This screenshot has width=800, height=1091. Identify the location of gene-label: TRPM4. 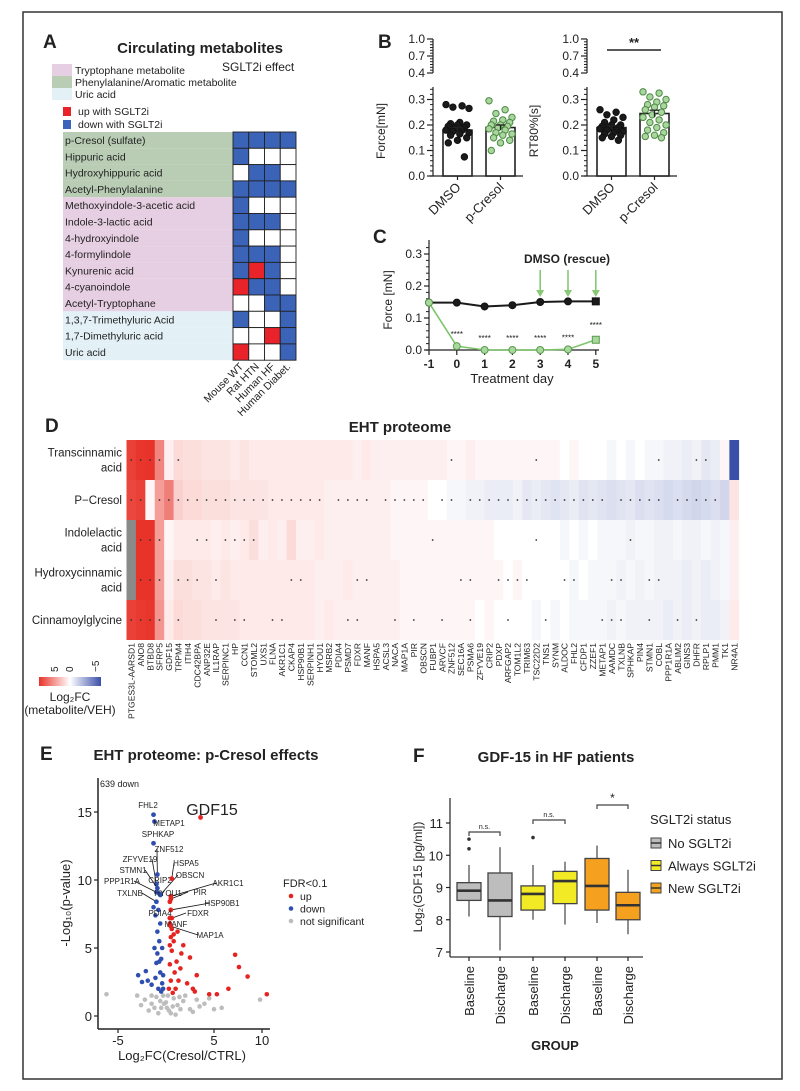
(179, 657).